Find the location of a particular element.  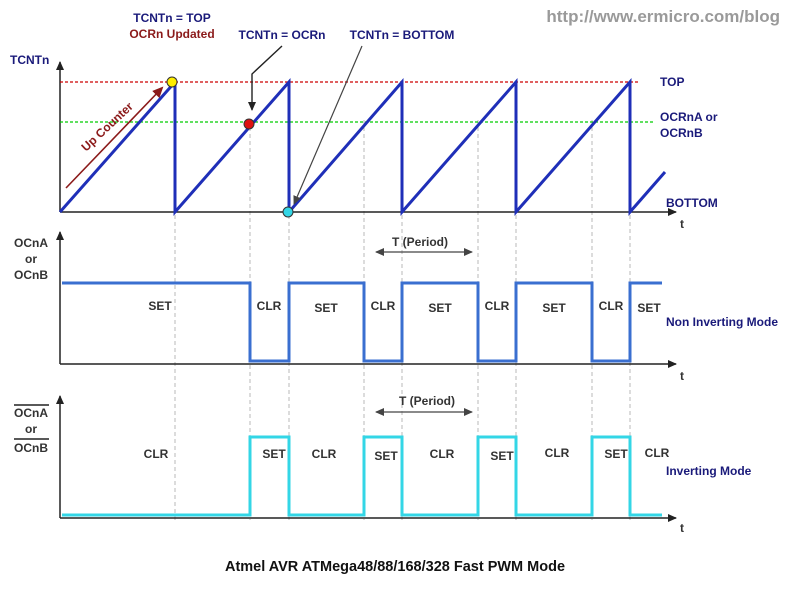

annotation-ocr: TCNTn = OCRn is located at coordinates (282, 35).